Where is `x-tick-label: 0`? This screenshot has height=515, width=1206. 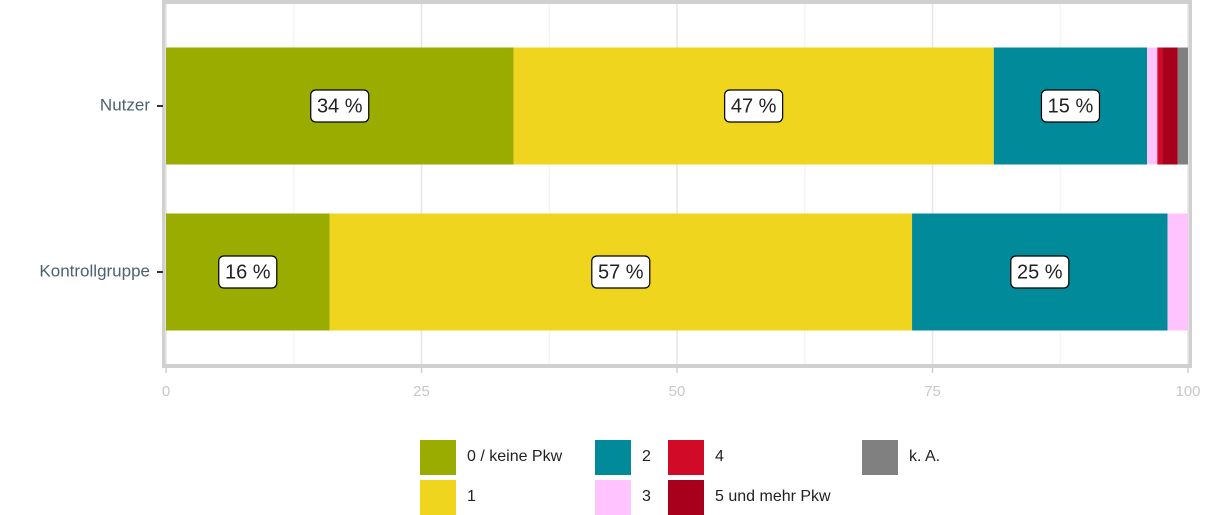
x-tick-label: 0 is located at coordinates (166, 391).